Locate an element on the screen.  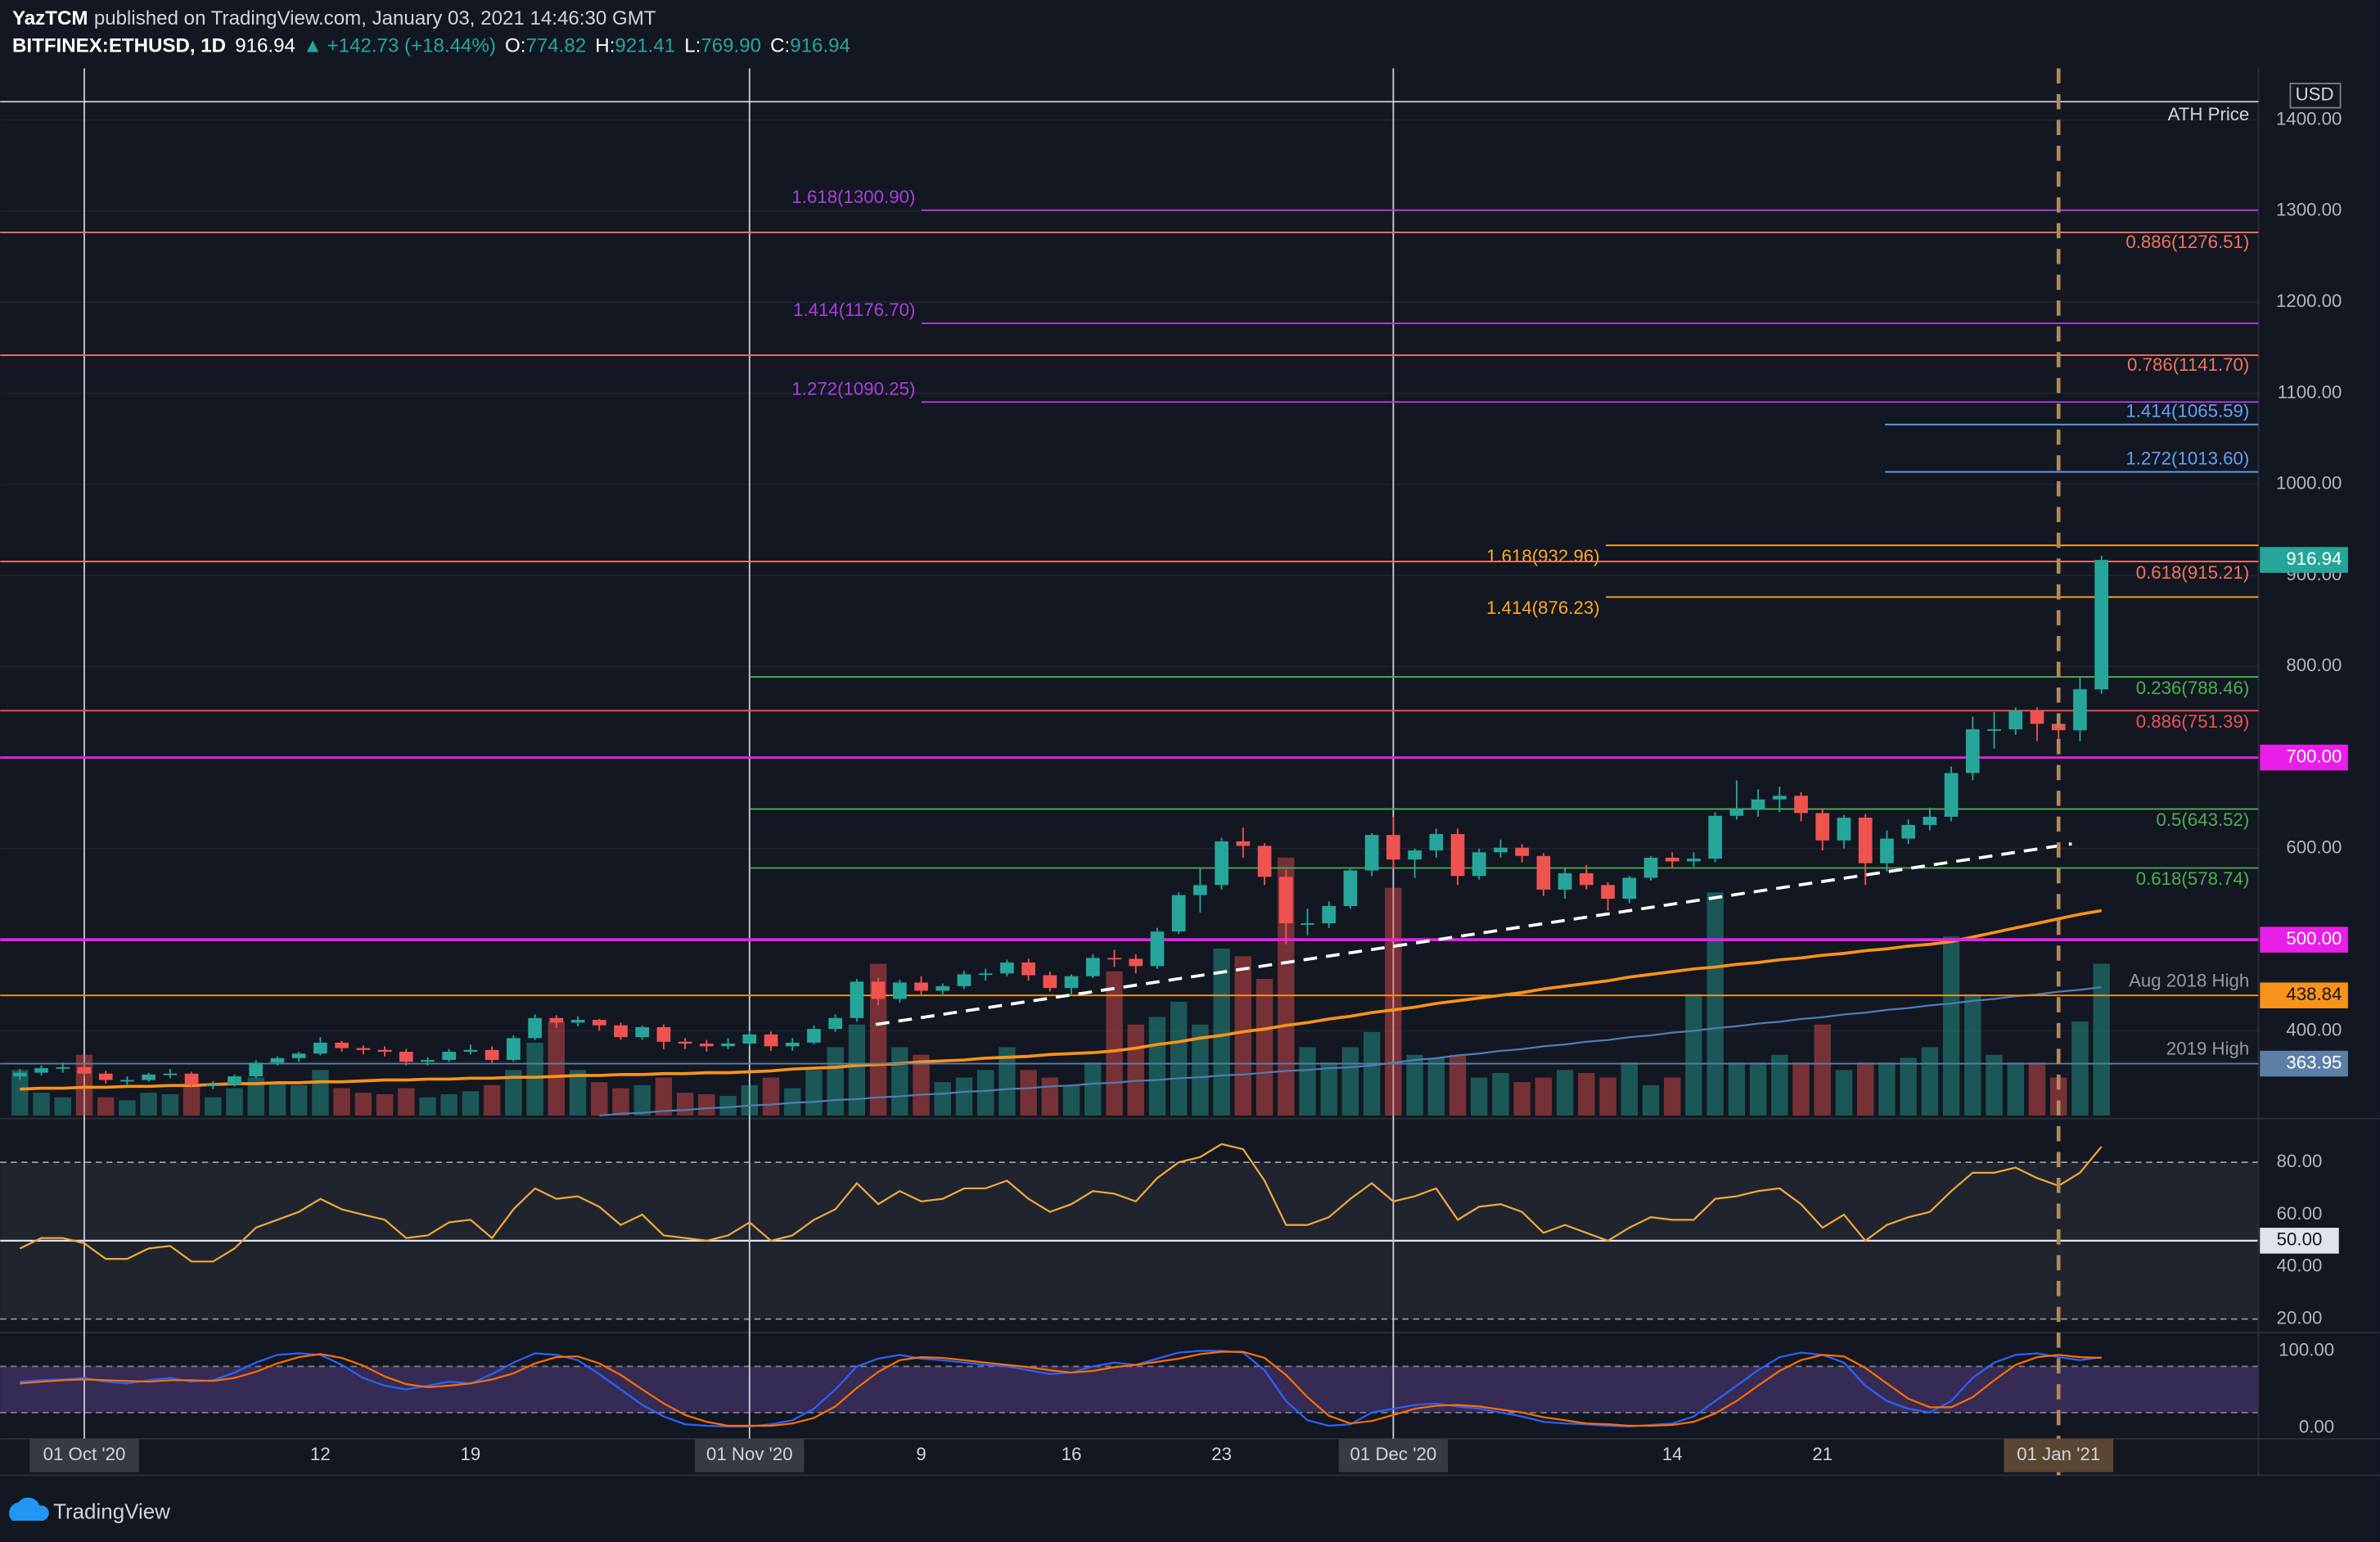
logo-icon is located at coordinates (29, 1509).